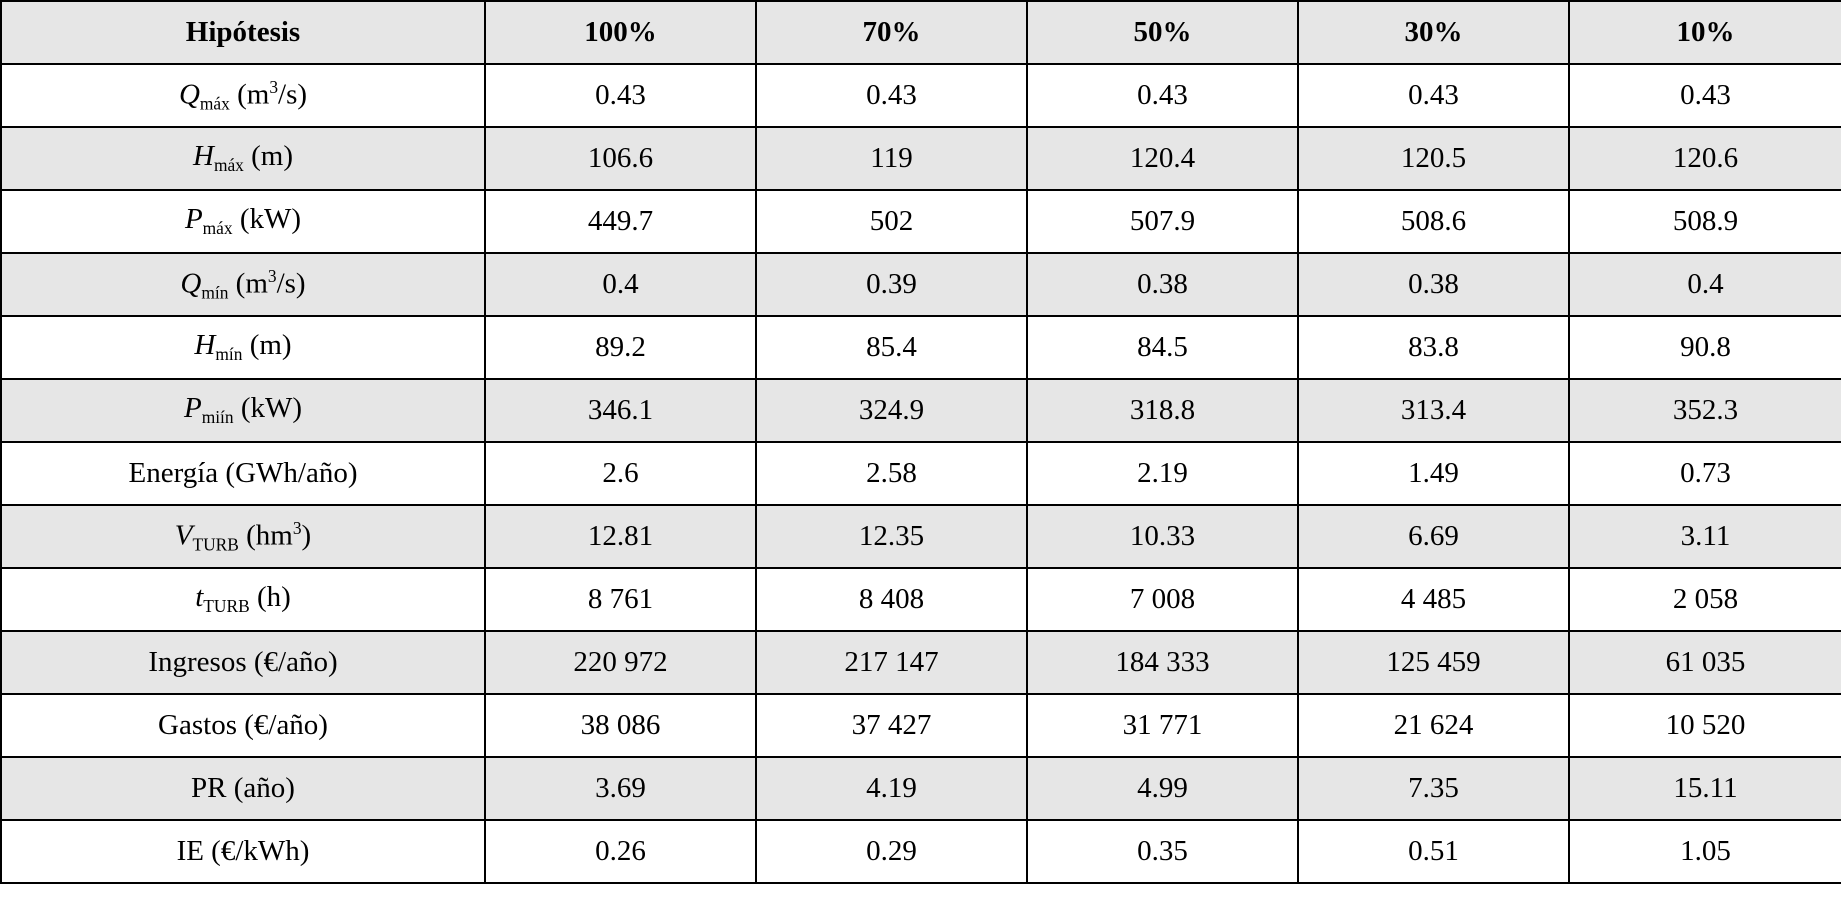 This screenshot has width=1841, height=911. I want to click on label-part: (hm, so click(265, 535).